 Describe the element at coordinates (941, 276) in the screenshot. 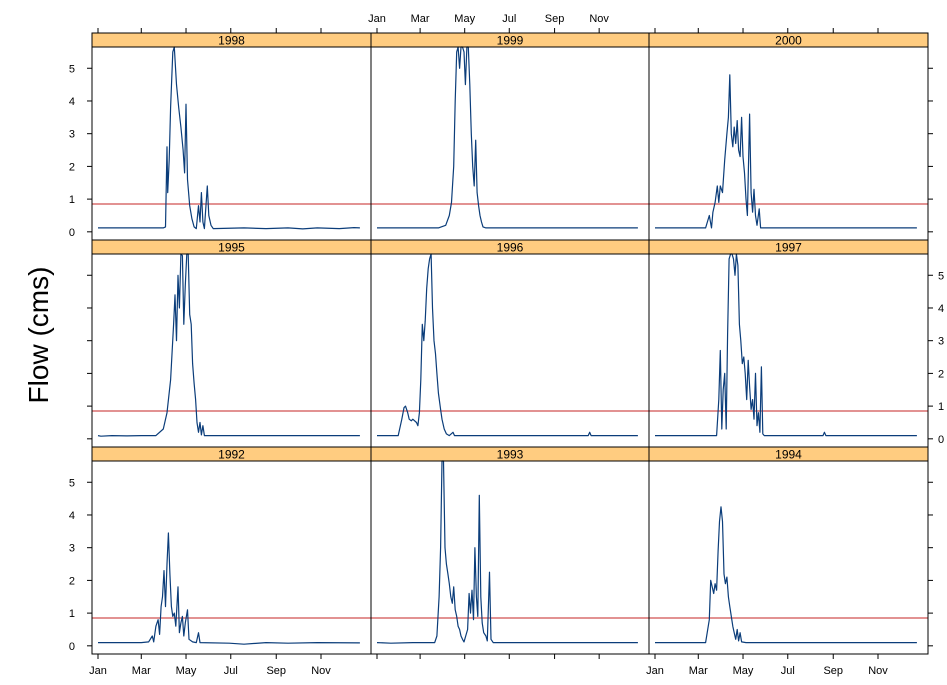

I see `y-tick-label-right: 5` at that location.